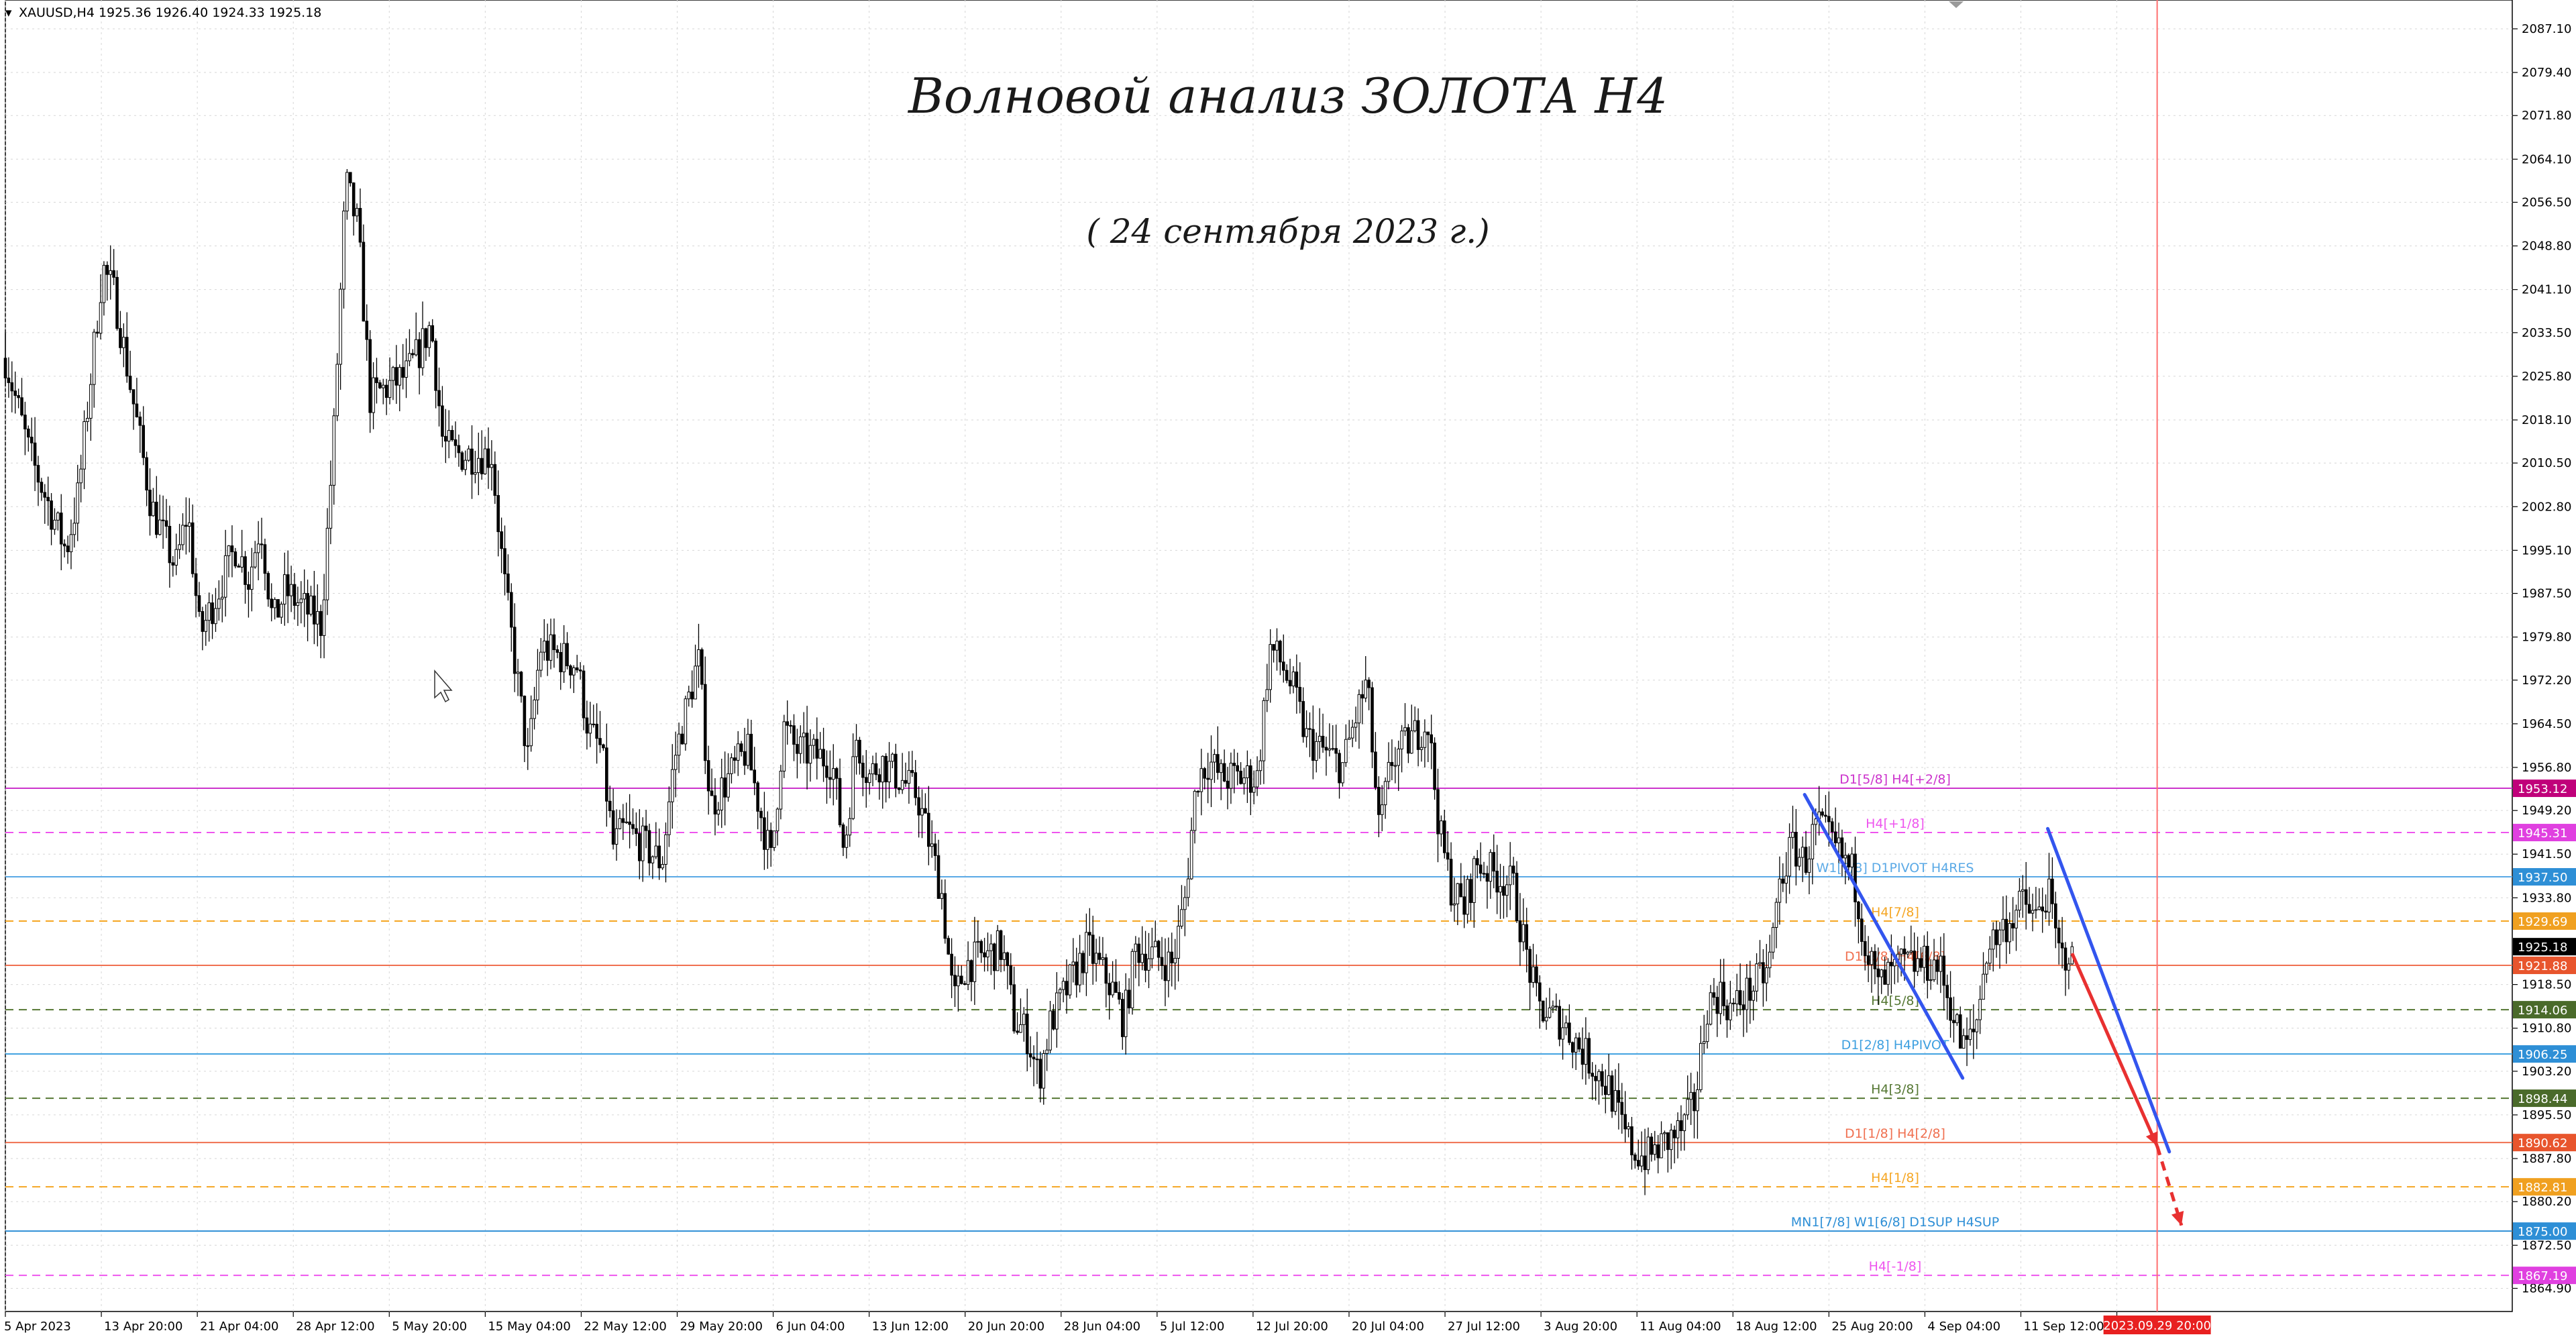  I want to click on level-price-text: 1898.44, so click(2542, 1099).